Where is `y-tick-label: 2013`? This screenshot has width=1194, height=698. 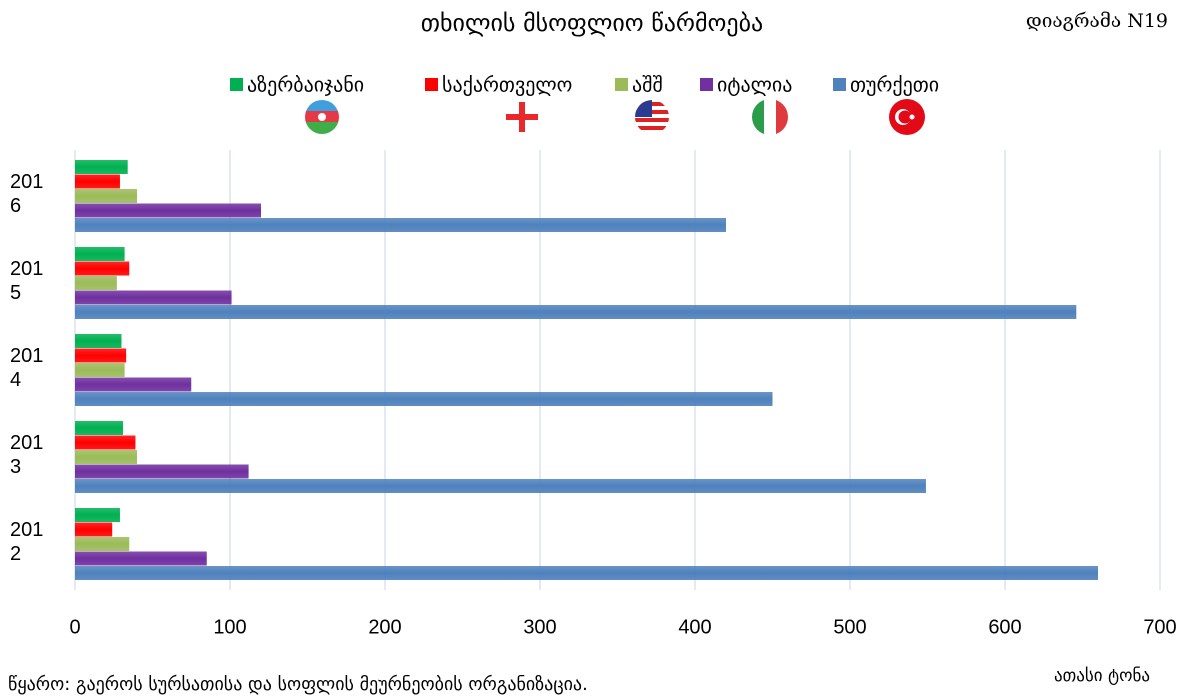
y-tick-label: 2013 is located at coordinates (27, 455).